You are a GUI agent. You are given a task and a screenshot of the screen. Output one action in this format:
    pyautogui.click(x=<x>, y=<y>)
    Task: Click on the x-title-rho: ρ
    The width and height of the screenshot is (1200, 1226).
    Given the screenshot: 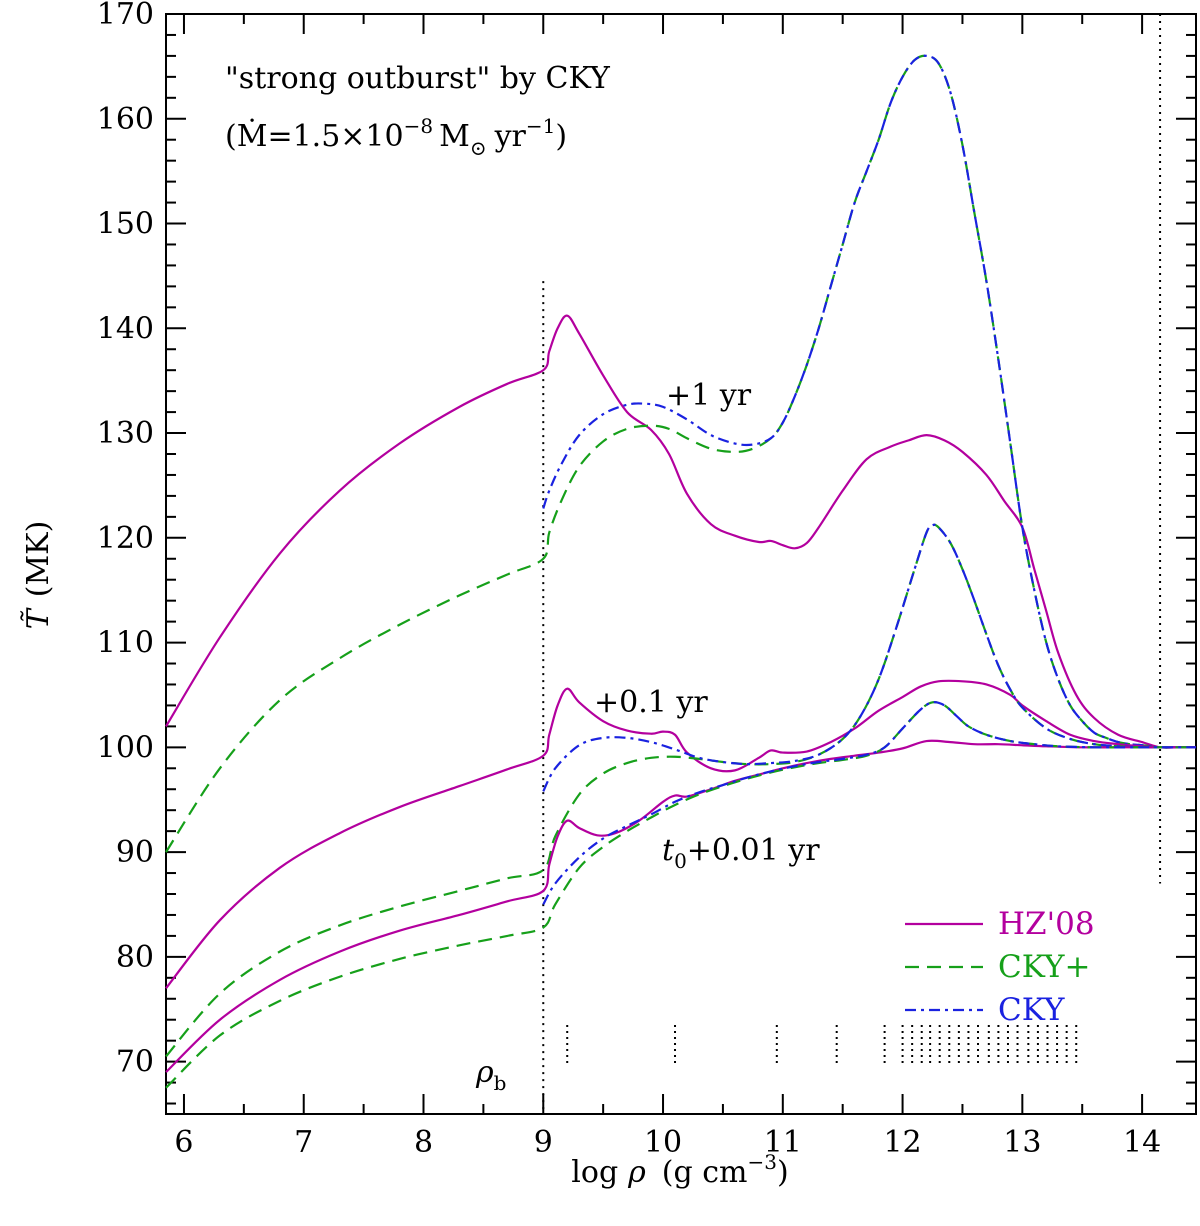 What is the action you would take?
    pyautogui.click(x=636, y=1172)
    